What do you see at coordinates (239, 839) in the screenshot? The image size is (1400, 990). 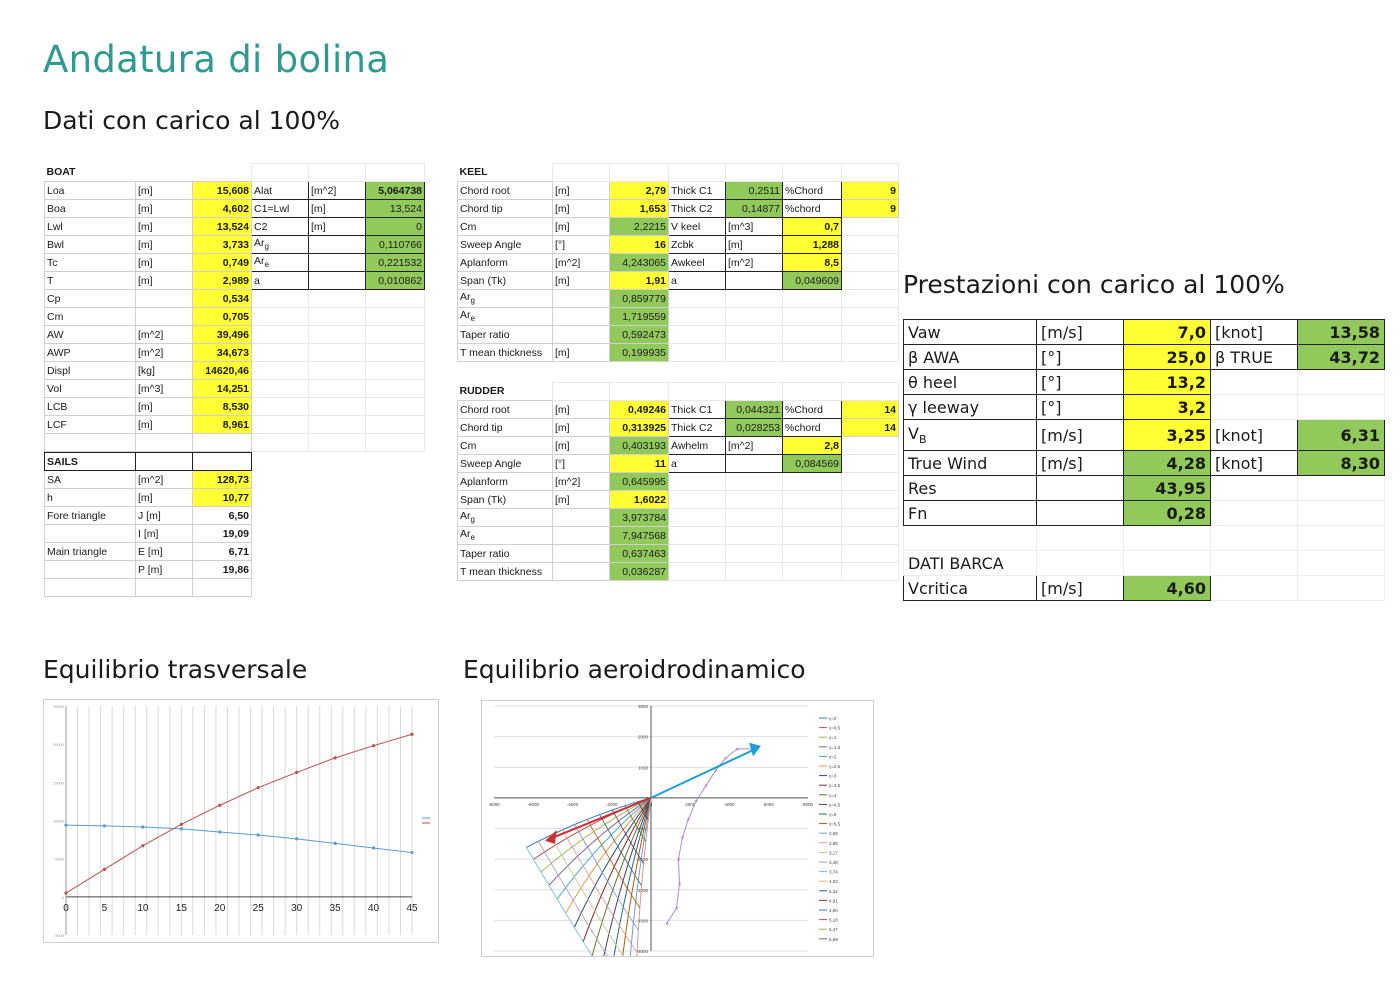 I see `series-line` at bounding box center [239, 839].